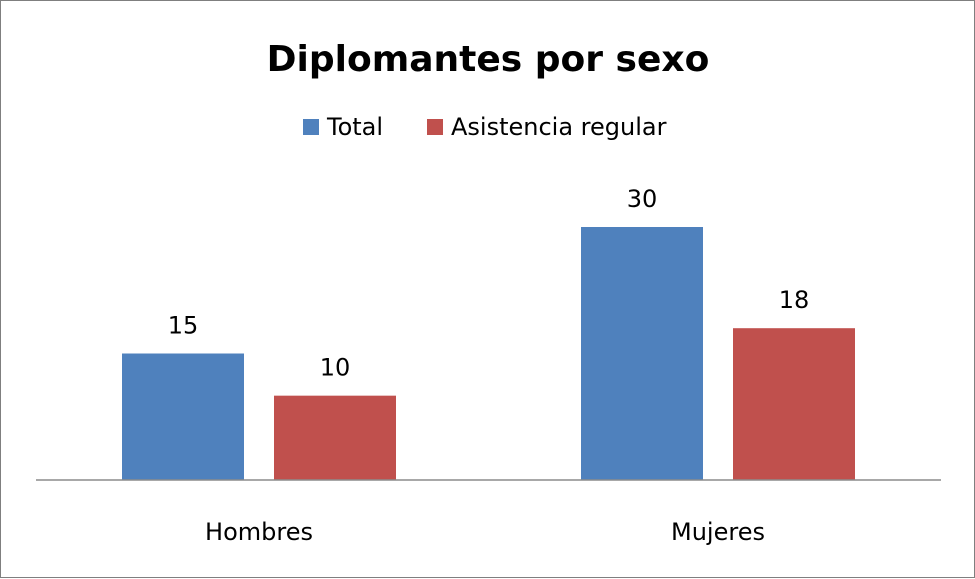 Image resolution: width=975 pixels, height=579 pixels. What do you see at coordinates (794, 404) in the screenshot?
I see `bar-mujeres-asistencia-regular` at bounding box center [794, 404].